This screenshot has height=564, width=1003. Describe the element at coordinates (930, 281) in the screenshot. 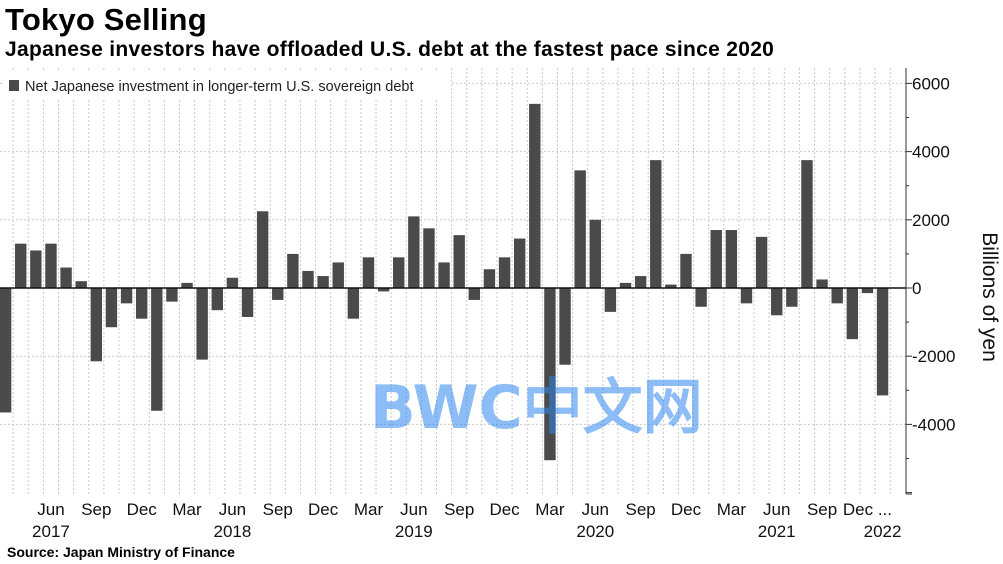

I see `y-axis: 6000 4000 2000 0 -2000 -4000` at that location.